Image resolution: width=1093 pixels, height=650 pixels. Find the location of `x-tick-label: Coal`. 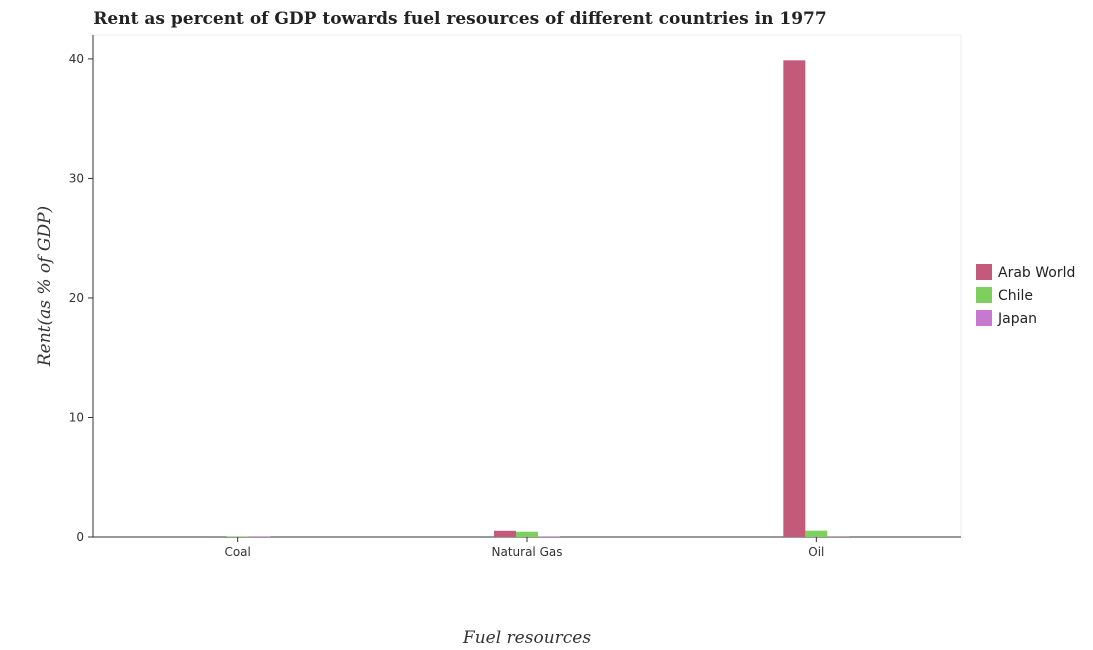

x-tick-label: Coal is located at coordinates (237, 552).